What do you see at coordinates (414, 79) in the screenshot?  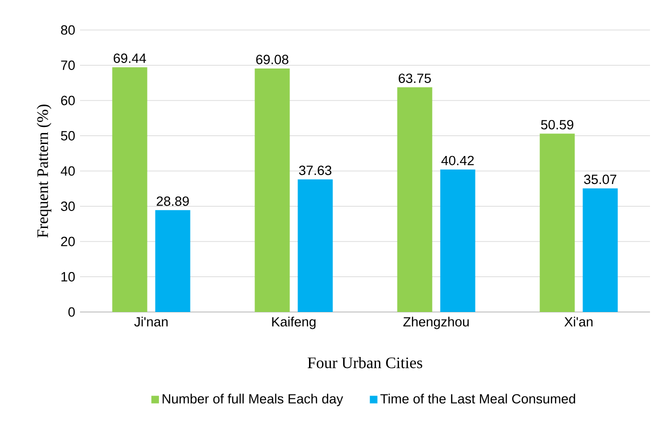 I see `data-label: 63.75` at bounding box center [414, 79].